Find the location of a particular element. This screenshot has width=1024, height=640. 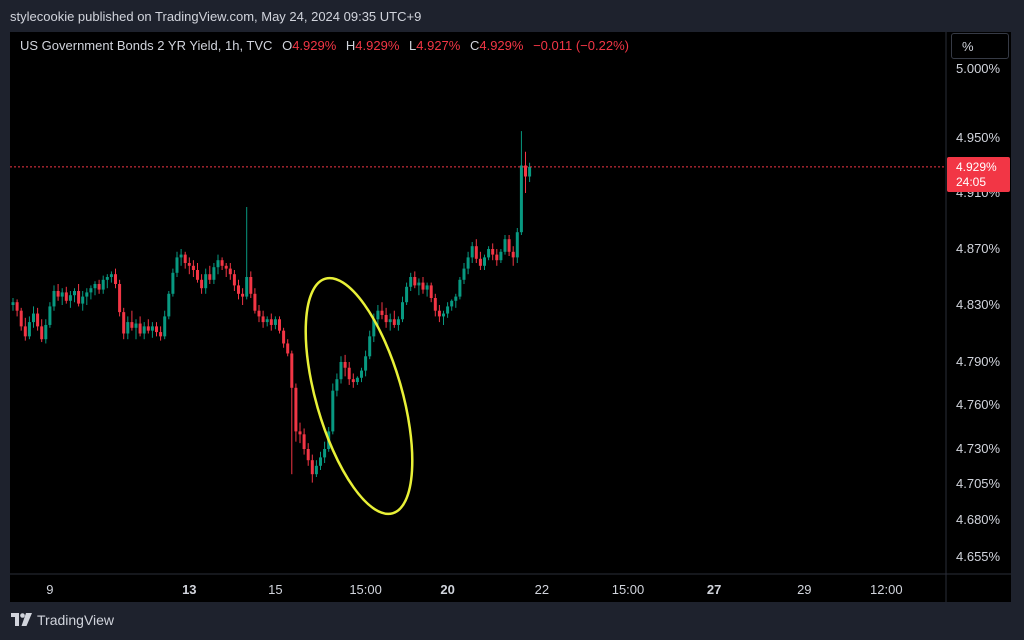

price-axis-label: 4.950% is located at coordinates (978, 137).